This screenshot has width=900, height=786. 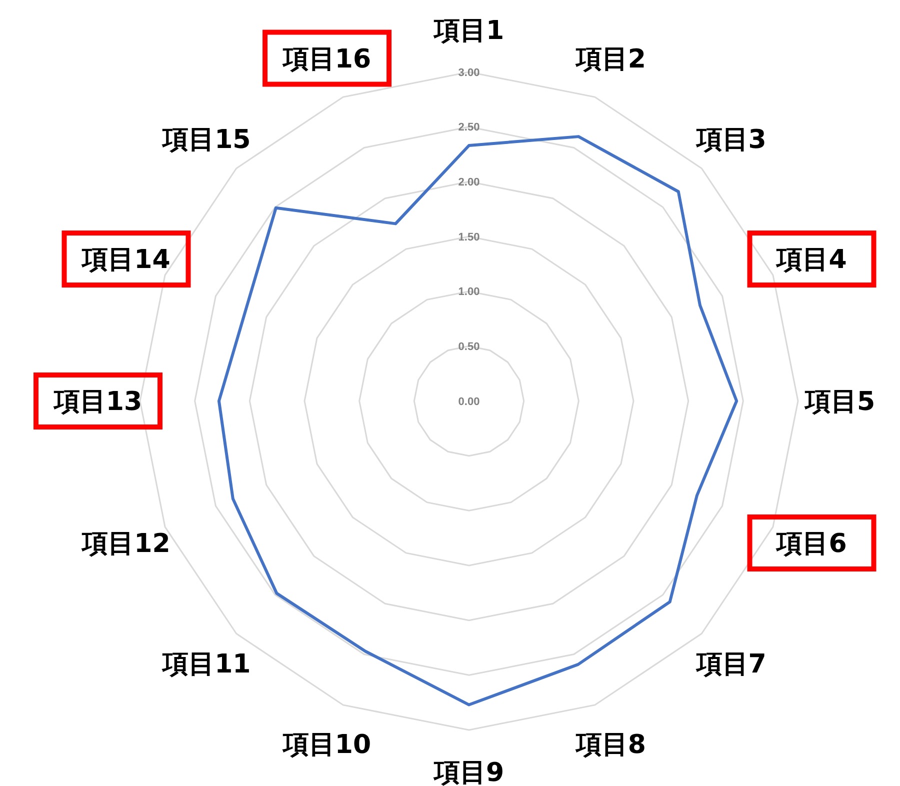 I want to click on spoke-label: 項目14, so click(x=125, y=260).